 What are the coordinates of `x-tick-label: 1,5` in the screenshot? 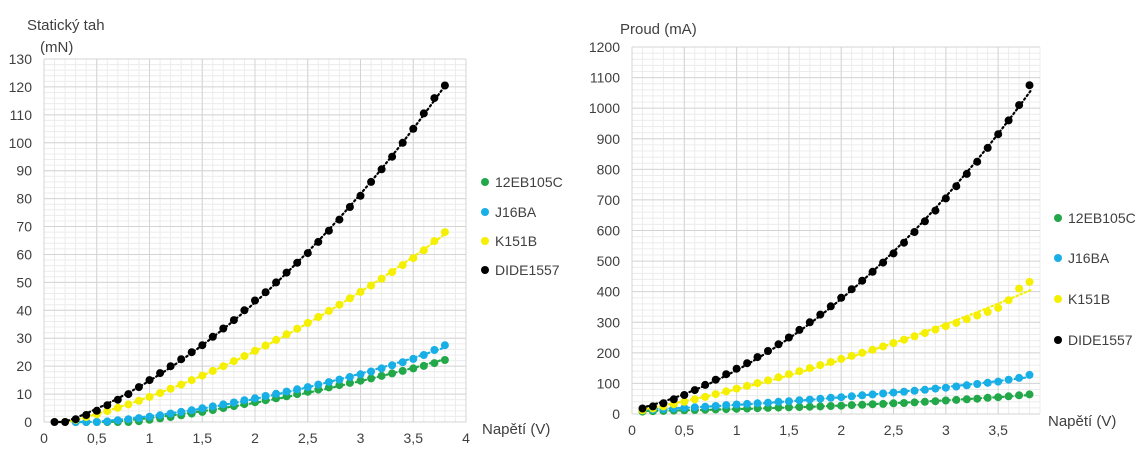 It's located at (789, 430).